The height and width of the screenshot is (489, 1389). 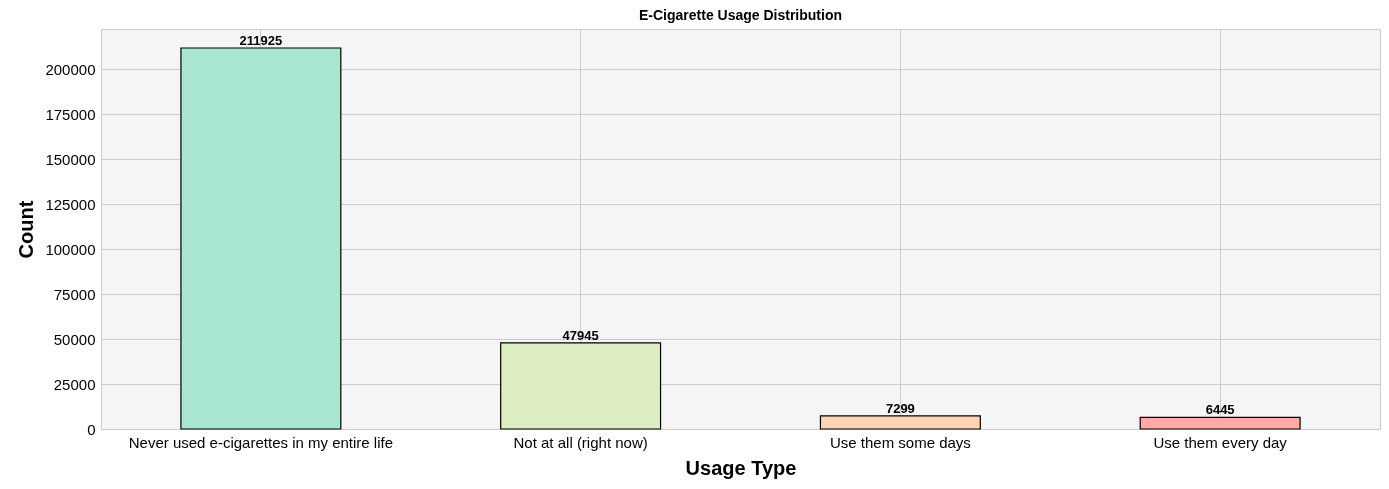 What do you see at coordinates (74, 294) in the screenshot?
I see `y-tick-label: 75000` at bounding box center [74, 294].